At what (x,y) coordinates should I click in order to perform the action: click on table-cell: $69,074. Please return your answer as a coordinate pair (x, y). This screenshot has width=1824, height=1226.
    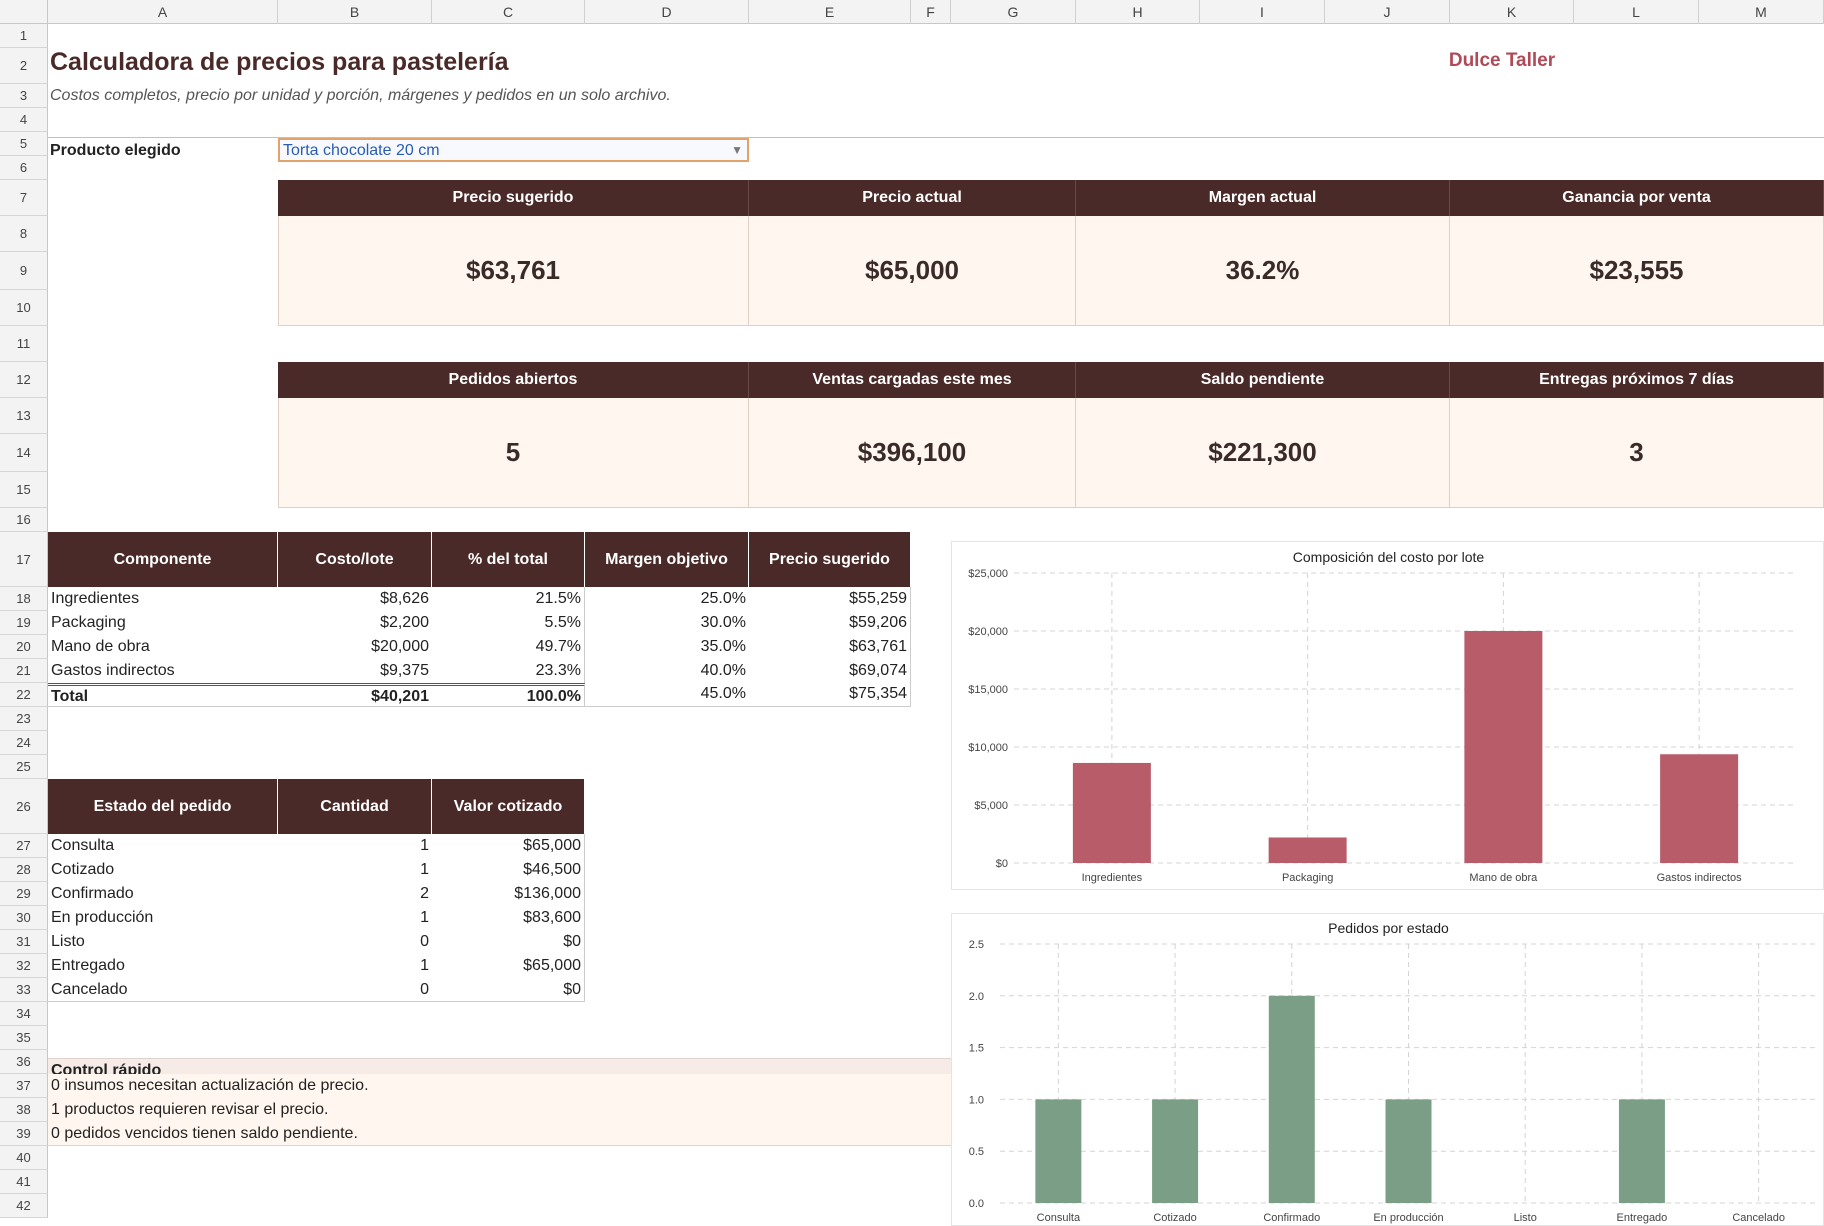
    Looking at the image, I should click on (830, 671).